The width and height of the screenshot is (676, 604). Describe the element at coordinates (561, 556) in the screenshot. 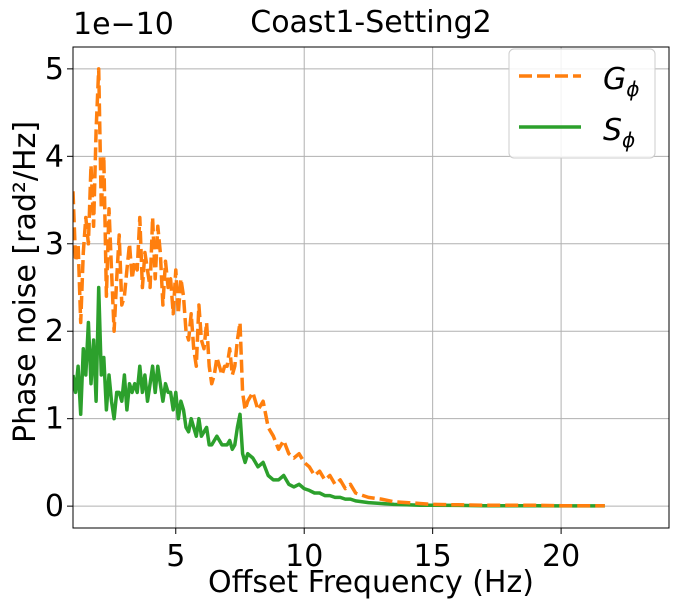

I see `x-tick-label: 20` at that location.